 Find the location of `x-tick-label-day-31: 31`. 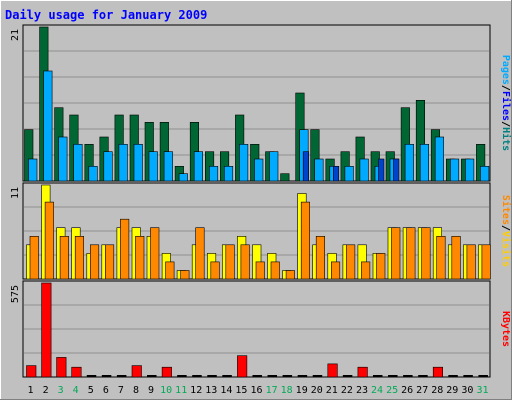

x-tick-label-day-31: 31 is located at coordinates (482, 390).